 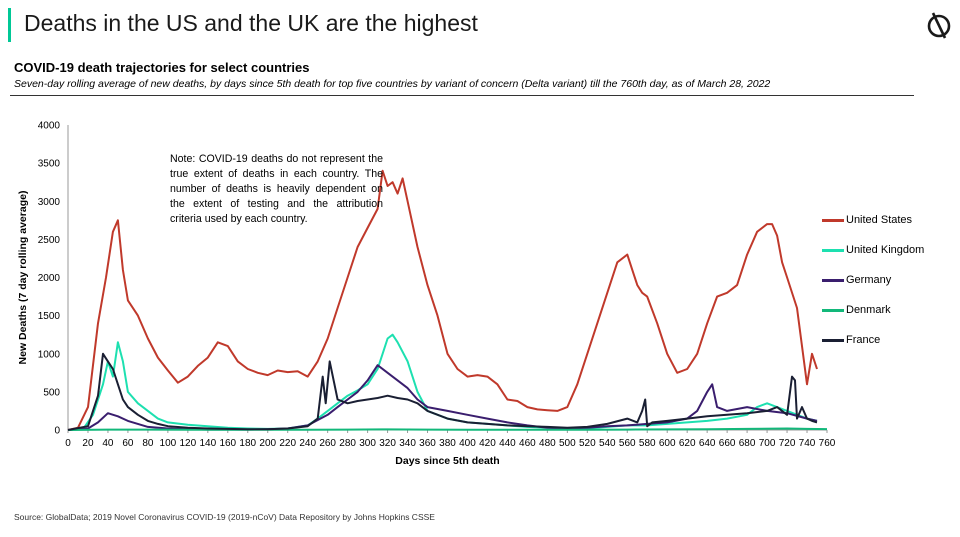 What do you see at coordinates (667, 443) in the screenshot?
I see `x-tick-label: 600` at bounding box center [667, 443].